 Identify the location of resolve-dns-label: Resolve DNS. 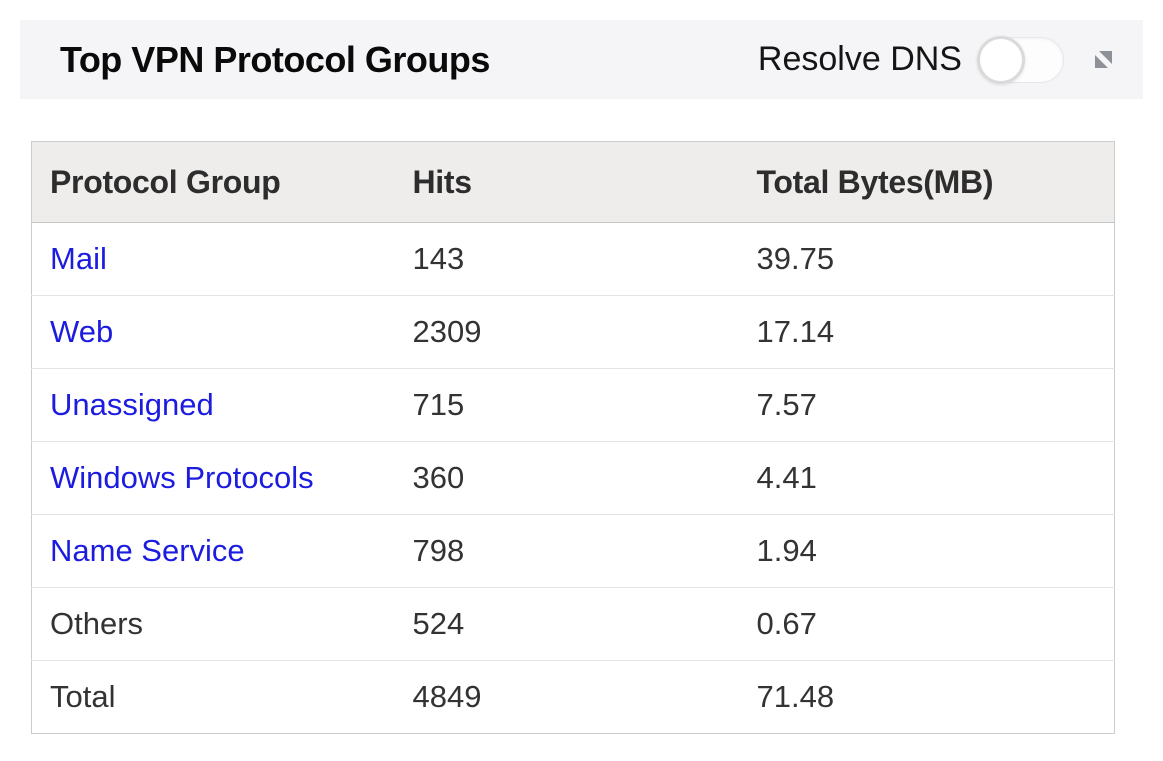
(859, 59).